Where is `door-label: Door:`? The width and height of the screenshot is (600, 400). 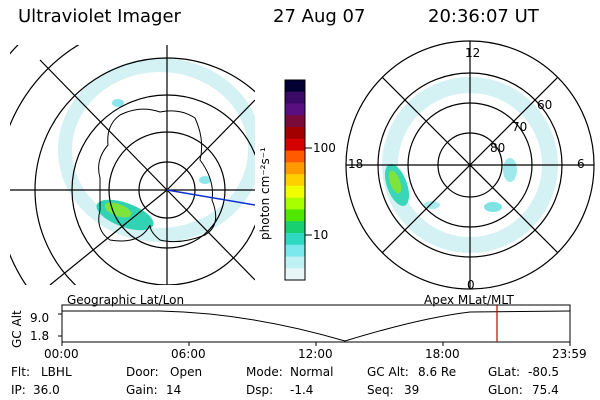 door-label: Door: is located at coordinates (142, 372).